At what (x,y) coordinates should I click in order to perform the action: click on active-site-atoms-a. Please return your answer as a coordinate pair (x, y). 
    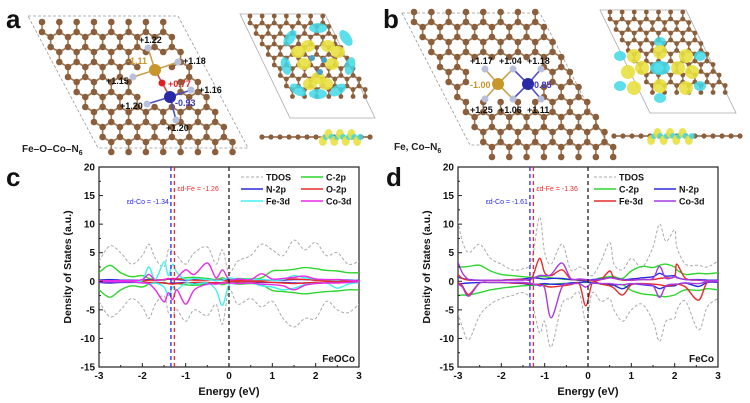
    Looking at the image, I should click on (162, 84).